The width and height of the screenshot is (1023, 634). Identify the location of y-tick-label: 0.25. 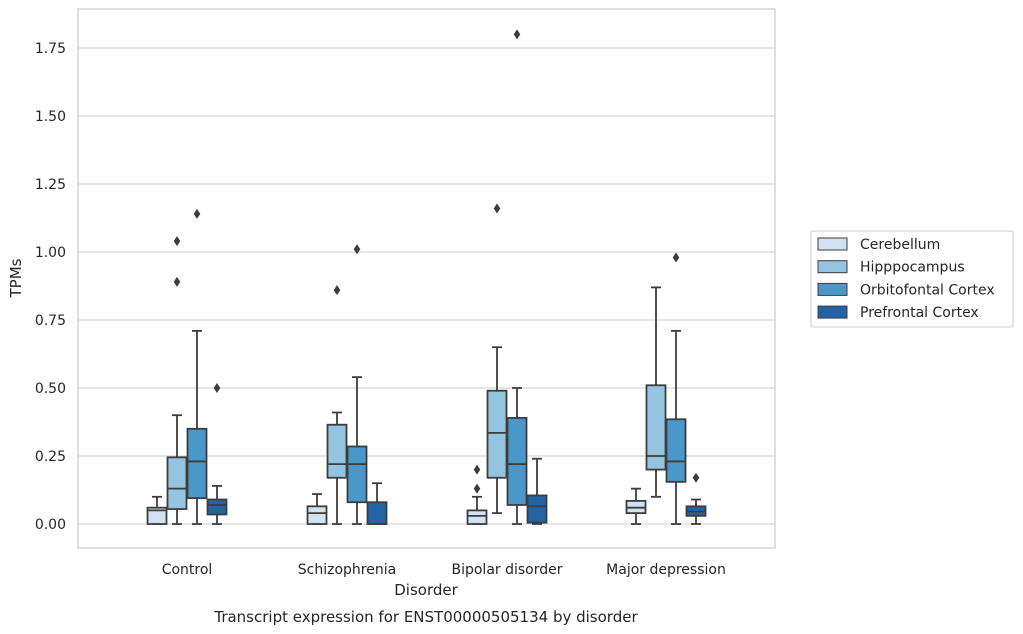
(50, 457).